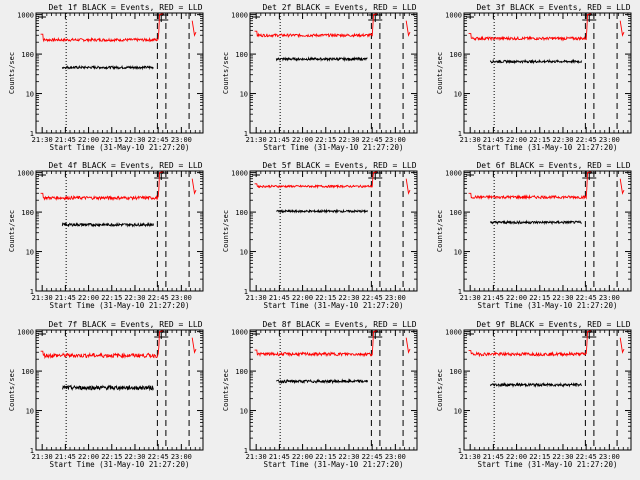  Describe the element at coordinates (125, 324) in the screenshot. I see `panel-title: Det 7f BLACK = Events, RED = LLD` at that location.